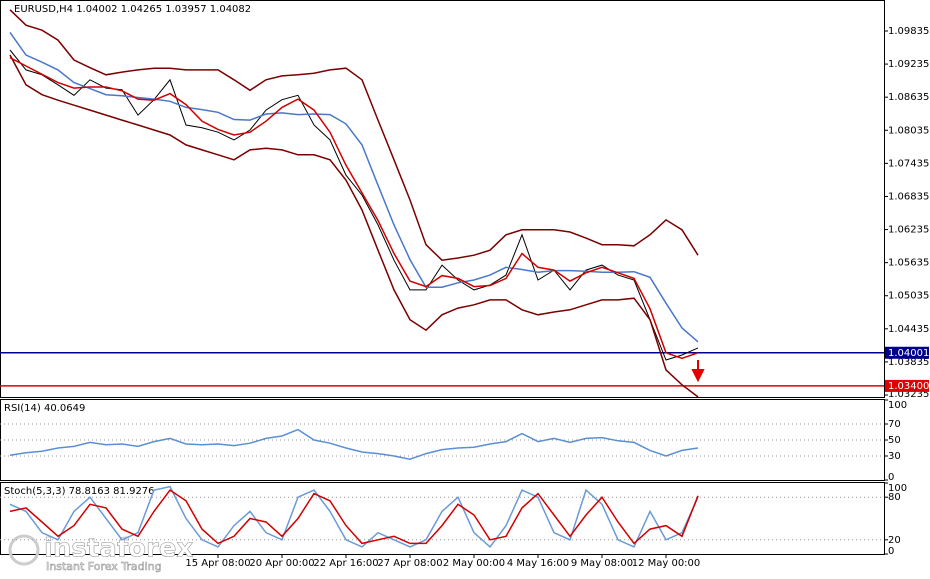 The image size is (930, 579). What do you see at coordinates (908, 31) in the screenshot?
I see `y-tick-label: 1.09835` at bounding box center [908, 31].